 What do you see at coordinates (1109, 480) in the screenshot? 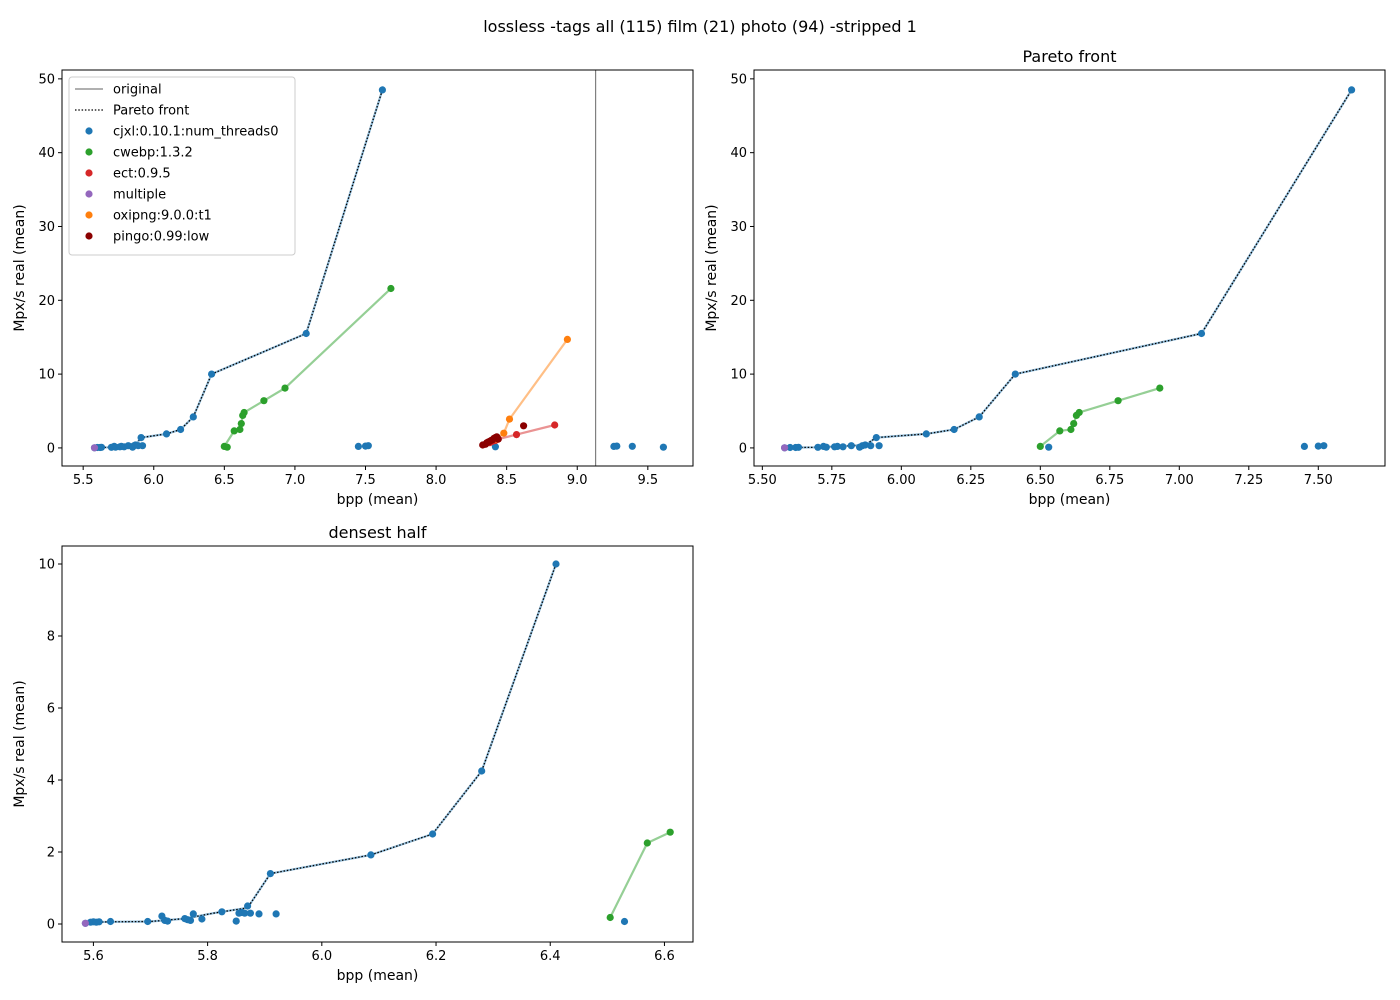
I see `x-tick-label: 6.75` at bounding box center [1109, 480].